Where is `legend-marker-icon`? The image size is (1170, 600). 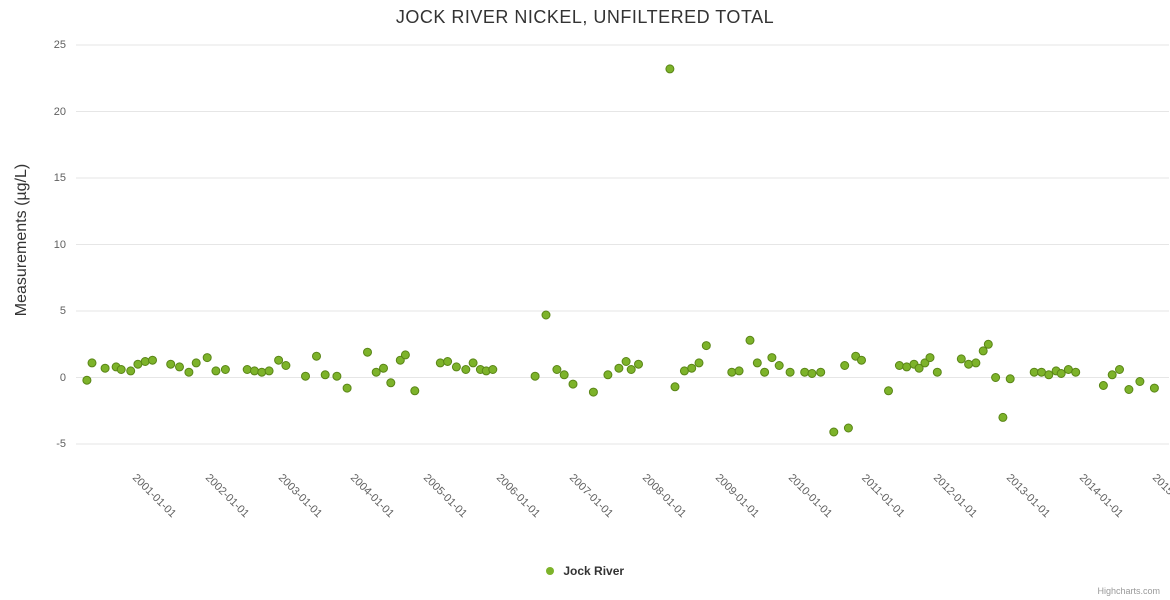
legend-marker-icon is located at coordinates (549, 570).